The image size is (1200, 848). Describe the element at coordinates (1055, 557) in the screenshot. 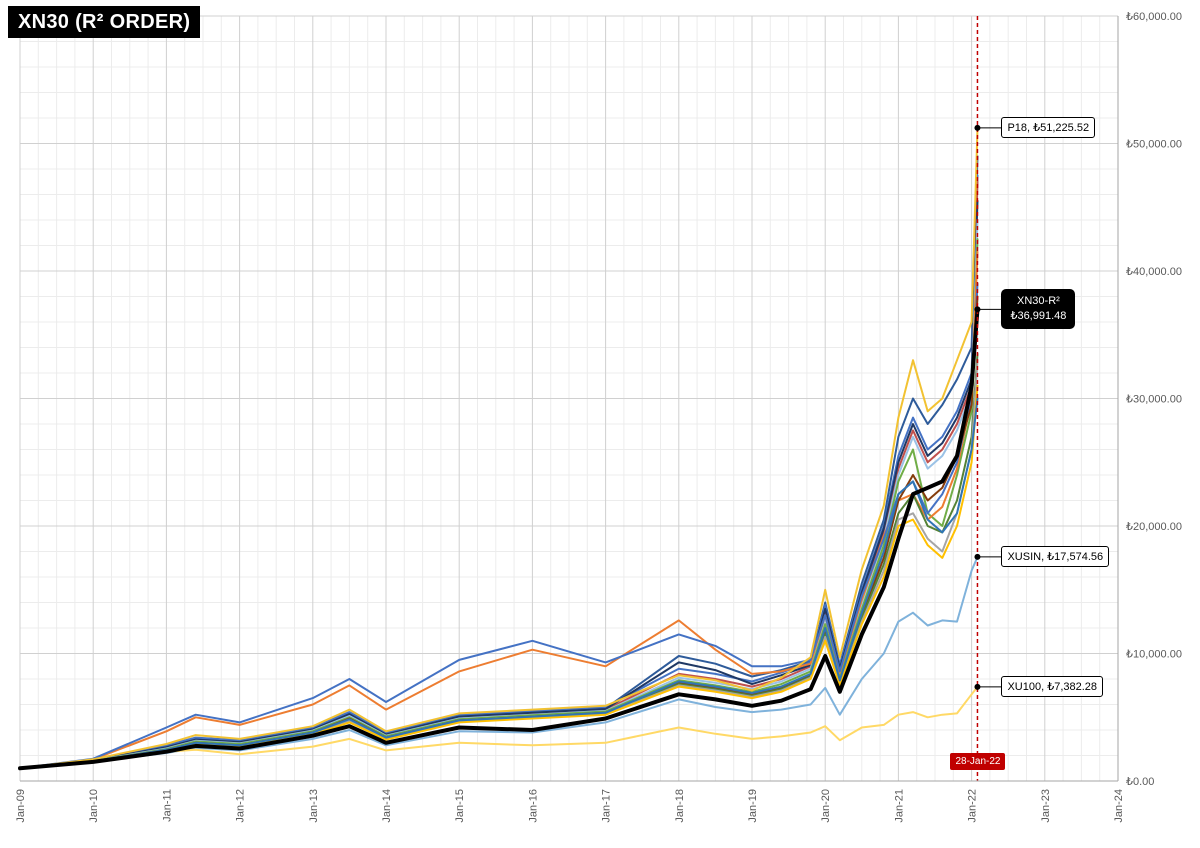

I see `callout-xusin: XUSIN, ₺17,574.56` at that location.